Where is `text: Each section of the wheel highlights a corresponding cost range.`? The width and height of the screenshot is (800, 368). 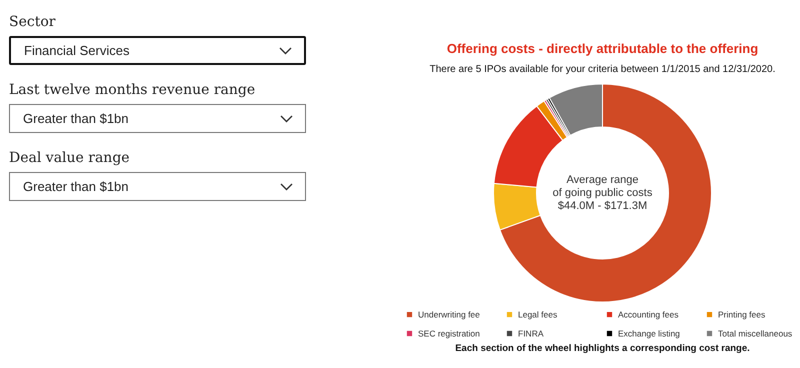
text: Each section of the wheel highlights a corresponding cost range. is located at coordinates (602, 348).